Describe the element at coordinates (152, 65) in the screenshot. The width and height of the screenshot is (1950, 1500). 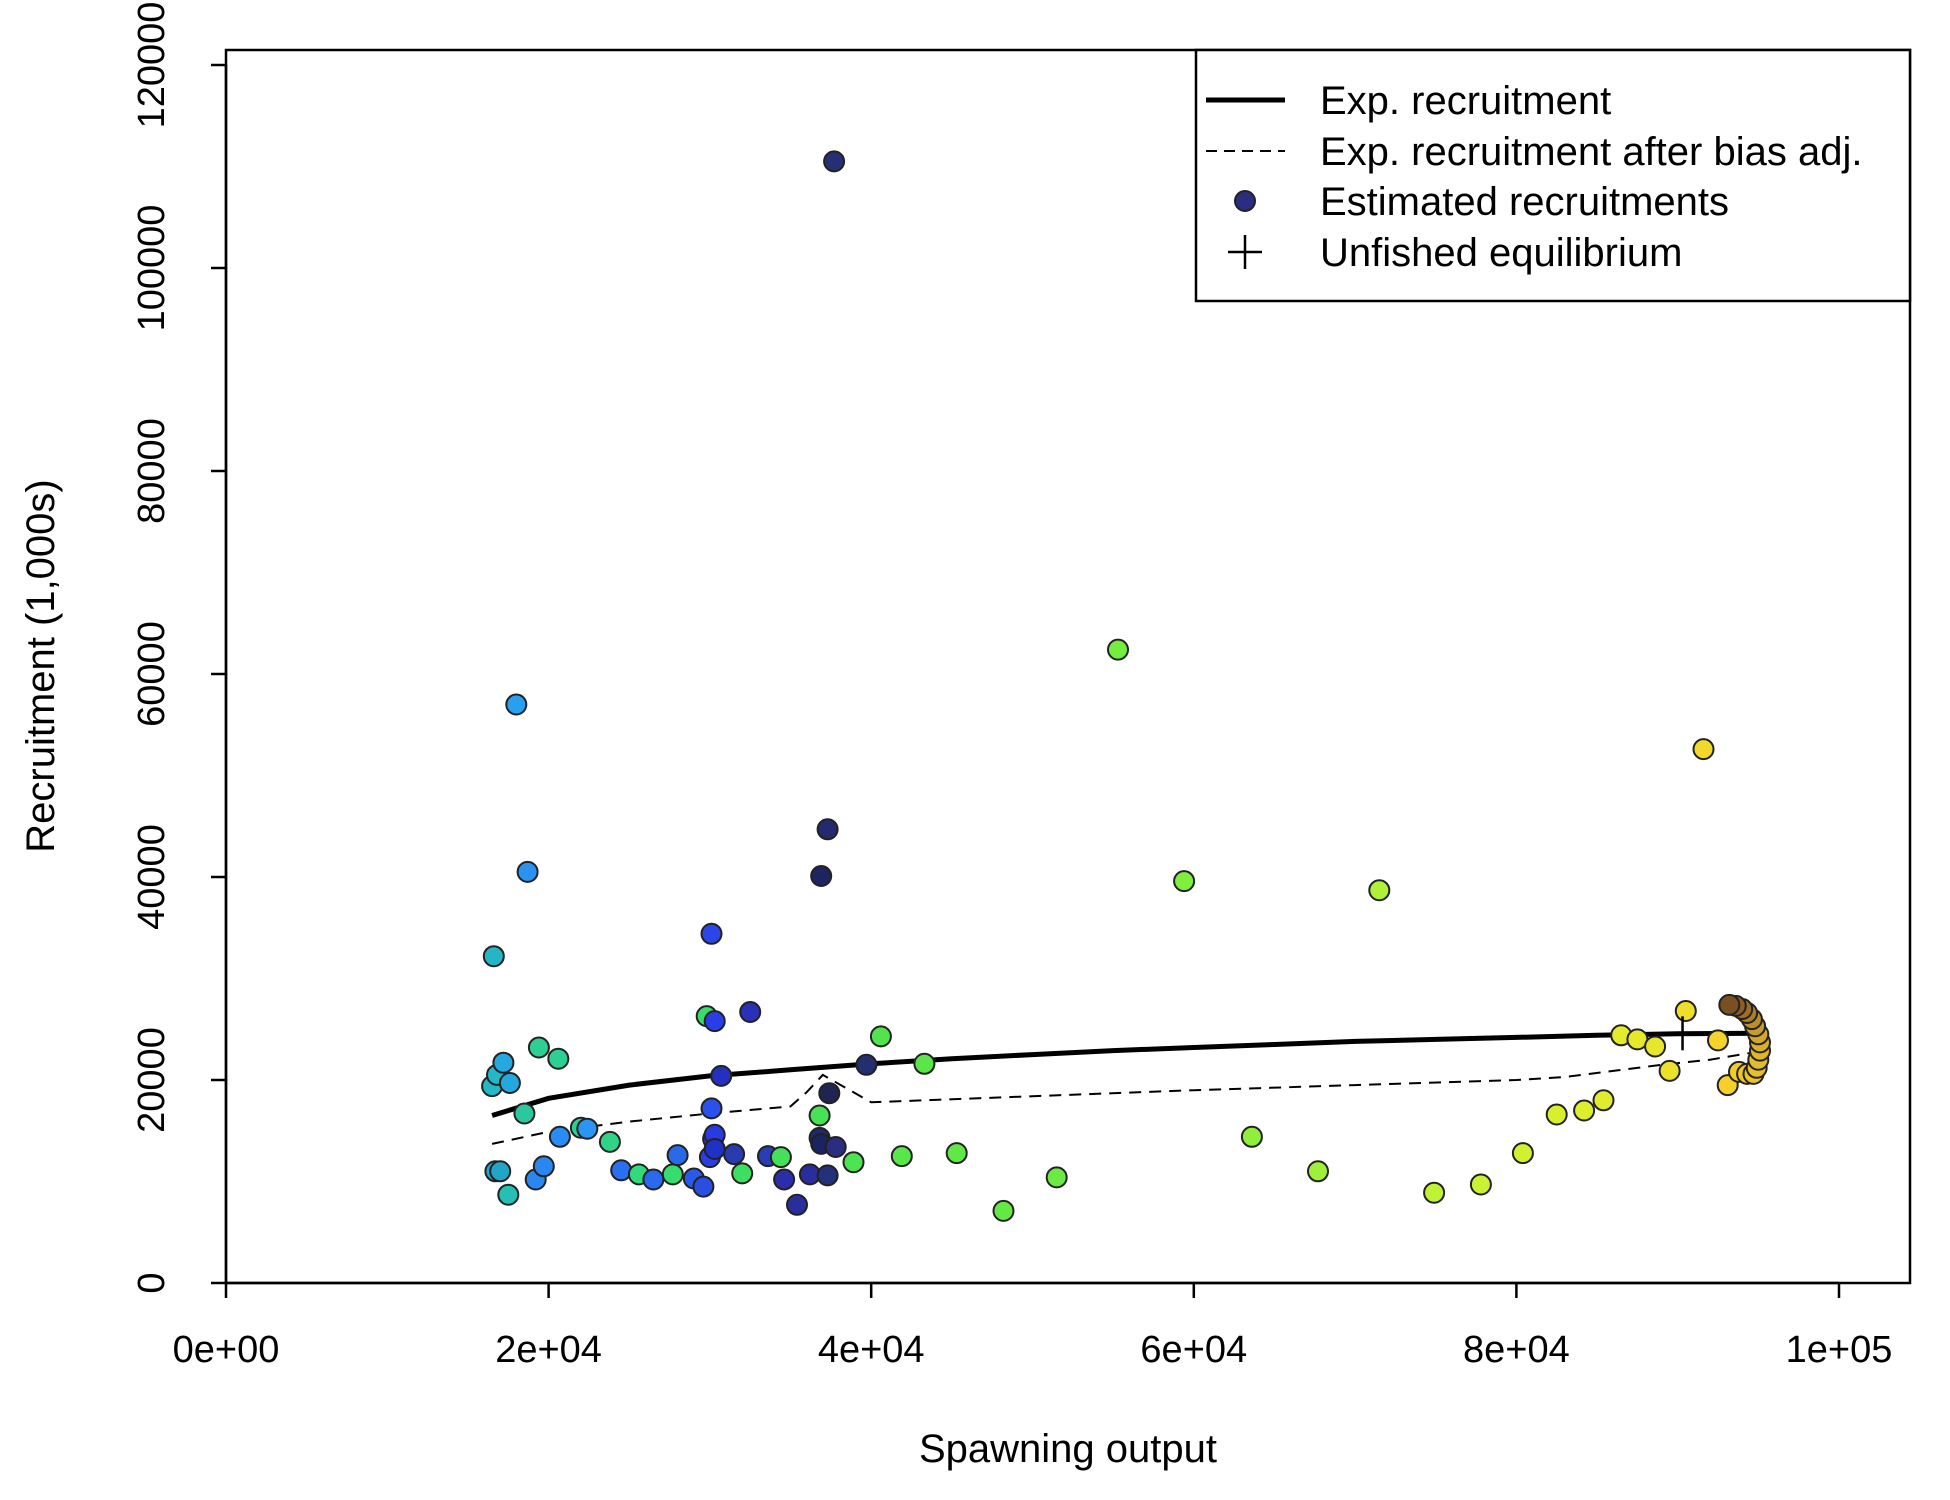
I see `y-tick-label: 120000` at that location.